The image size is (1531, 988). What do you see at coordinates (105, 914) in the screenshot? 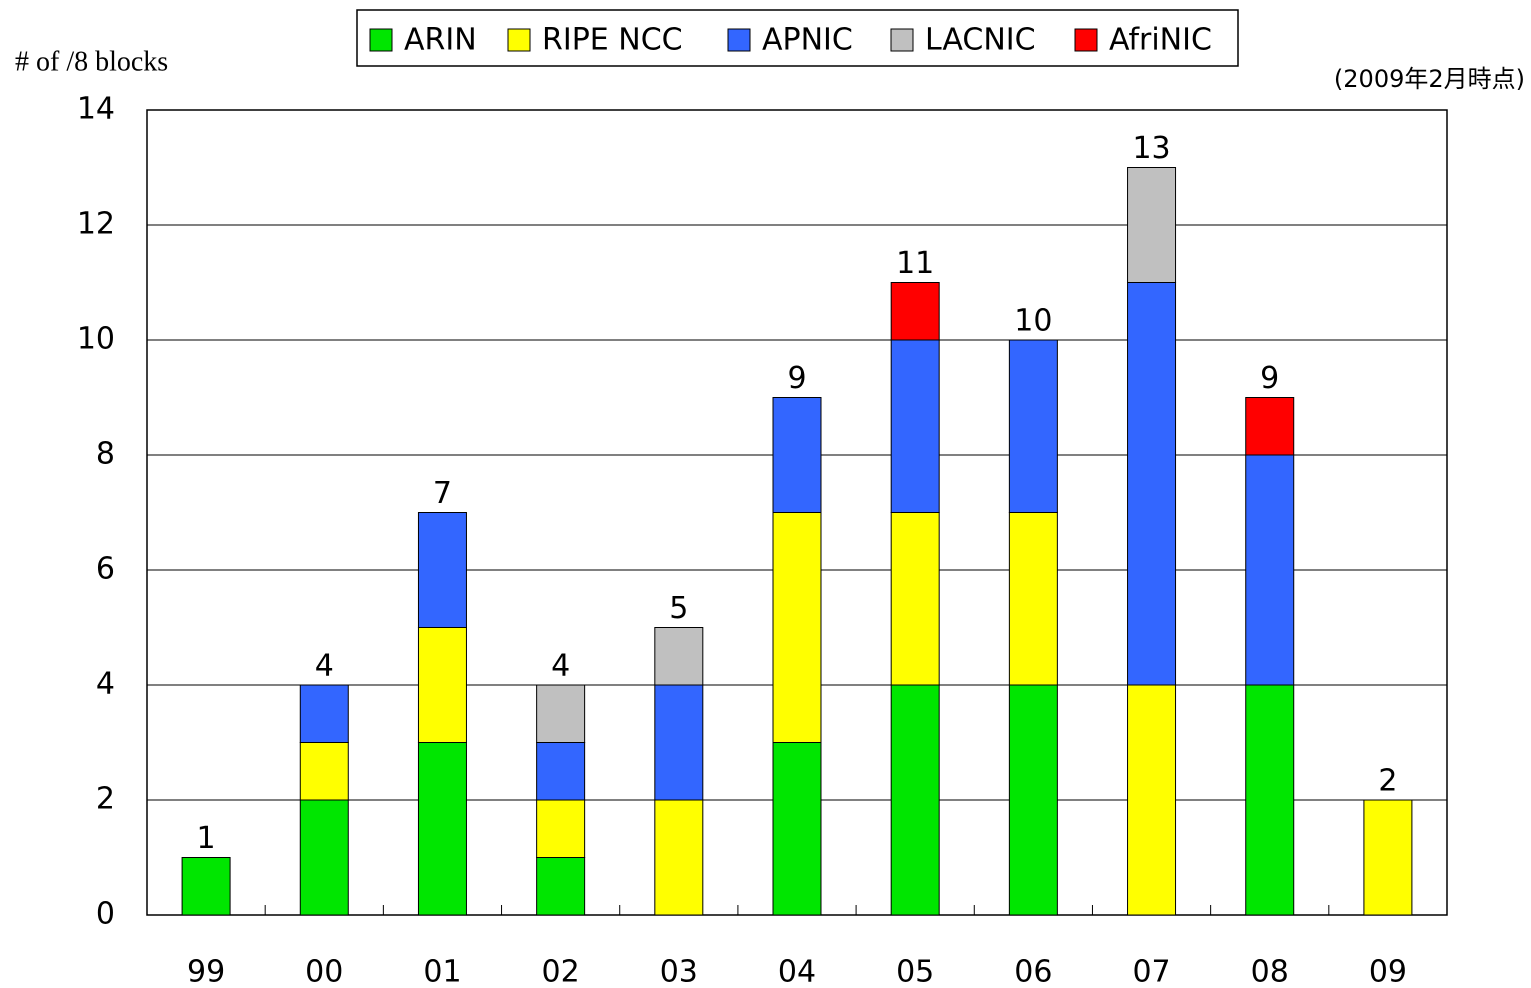
I see `y-tick-label: 0` at bounding box center [105, 914].